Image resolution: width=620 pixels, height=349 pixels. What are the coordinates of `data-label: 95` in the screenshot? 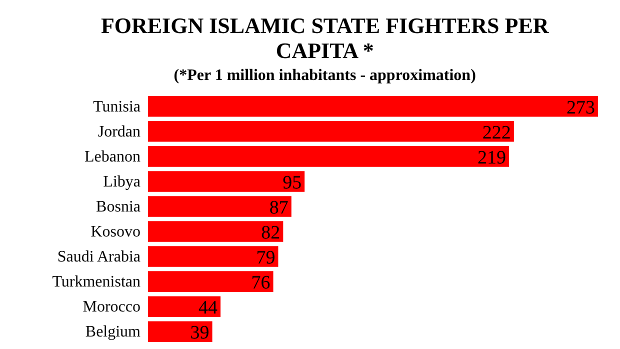 It's located at (292, 183).